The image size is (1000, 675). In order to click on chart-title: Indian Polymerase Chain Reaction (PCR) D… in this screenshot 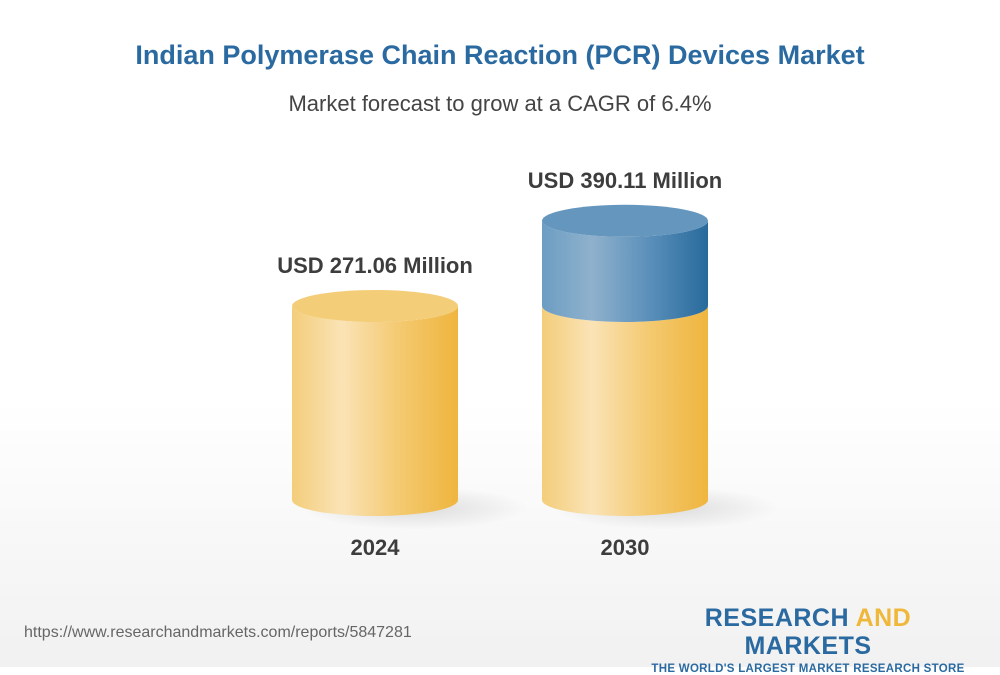, I will do `click(500, 55)`.